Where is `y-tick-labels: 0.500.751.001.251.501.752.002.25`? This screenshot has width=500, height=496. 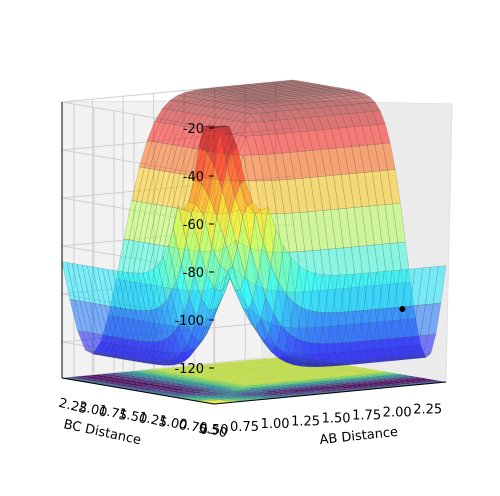
y-tick-labels: 0.500.751.001.251.501.752.002.25 is located at coordinates (143, 419).